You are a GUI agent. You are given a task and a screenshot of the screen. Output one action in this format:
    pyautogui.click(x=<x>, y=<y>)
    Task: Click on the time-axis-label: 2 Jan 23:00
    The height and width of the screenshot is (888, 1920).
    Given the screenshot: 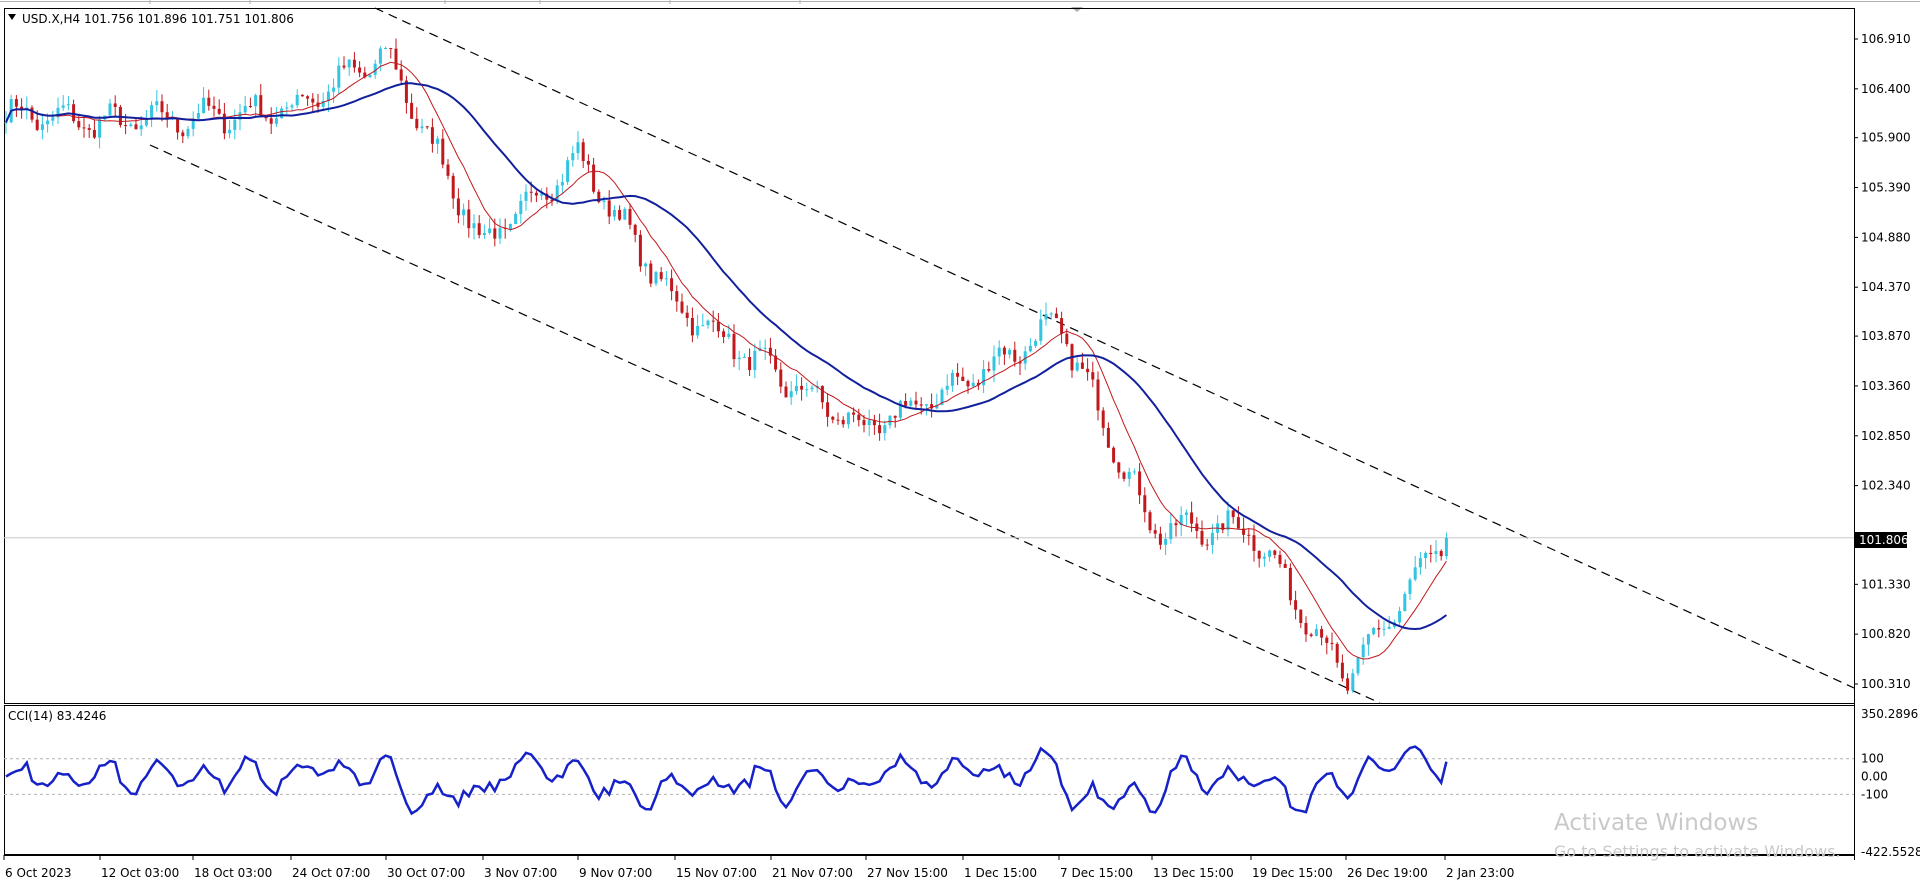 What is the action you would take?
    pyautogui.click(x=1480, y=873)
    